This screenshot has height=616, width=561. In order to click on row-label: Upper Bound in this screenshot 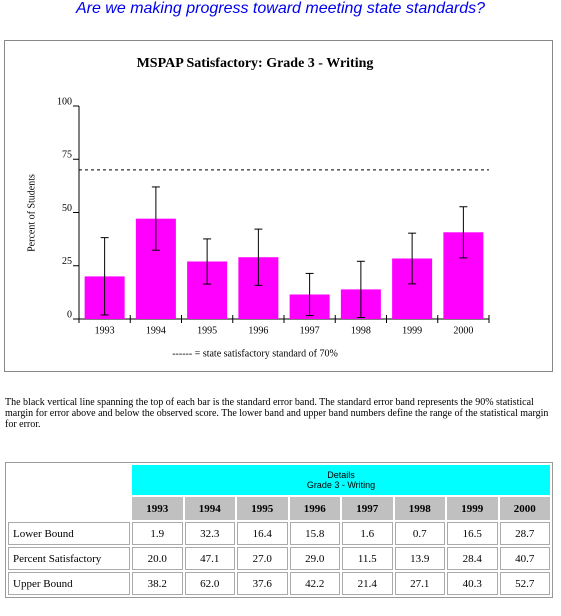, I will do `click(69, 583)`.